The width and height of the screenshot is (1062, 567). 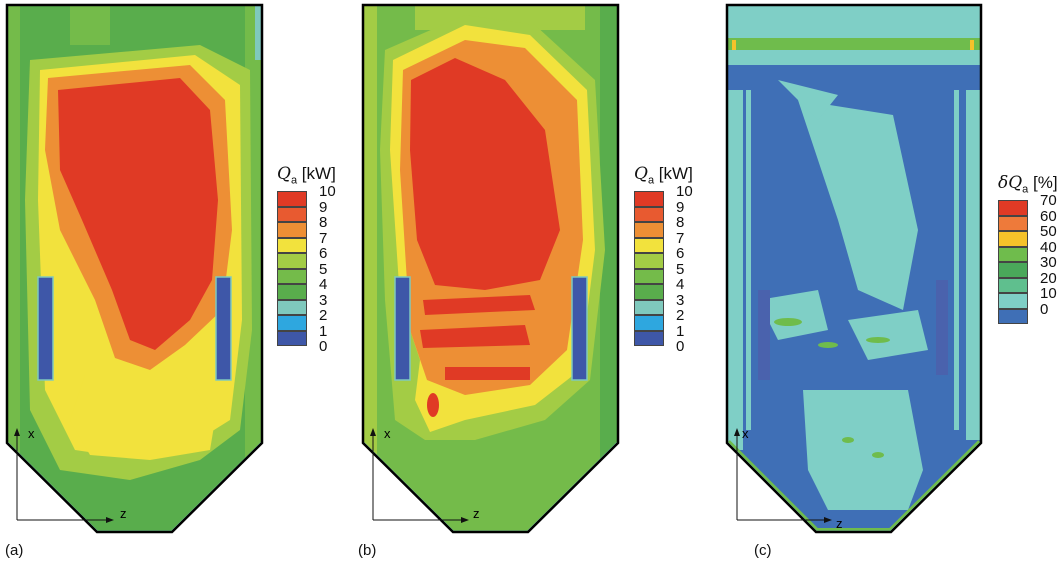 I want to click on colorbar-a: 10 9 8 7 6 5 4 3 2 1 0, so click(x=306, y=269).